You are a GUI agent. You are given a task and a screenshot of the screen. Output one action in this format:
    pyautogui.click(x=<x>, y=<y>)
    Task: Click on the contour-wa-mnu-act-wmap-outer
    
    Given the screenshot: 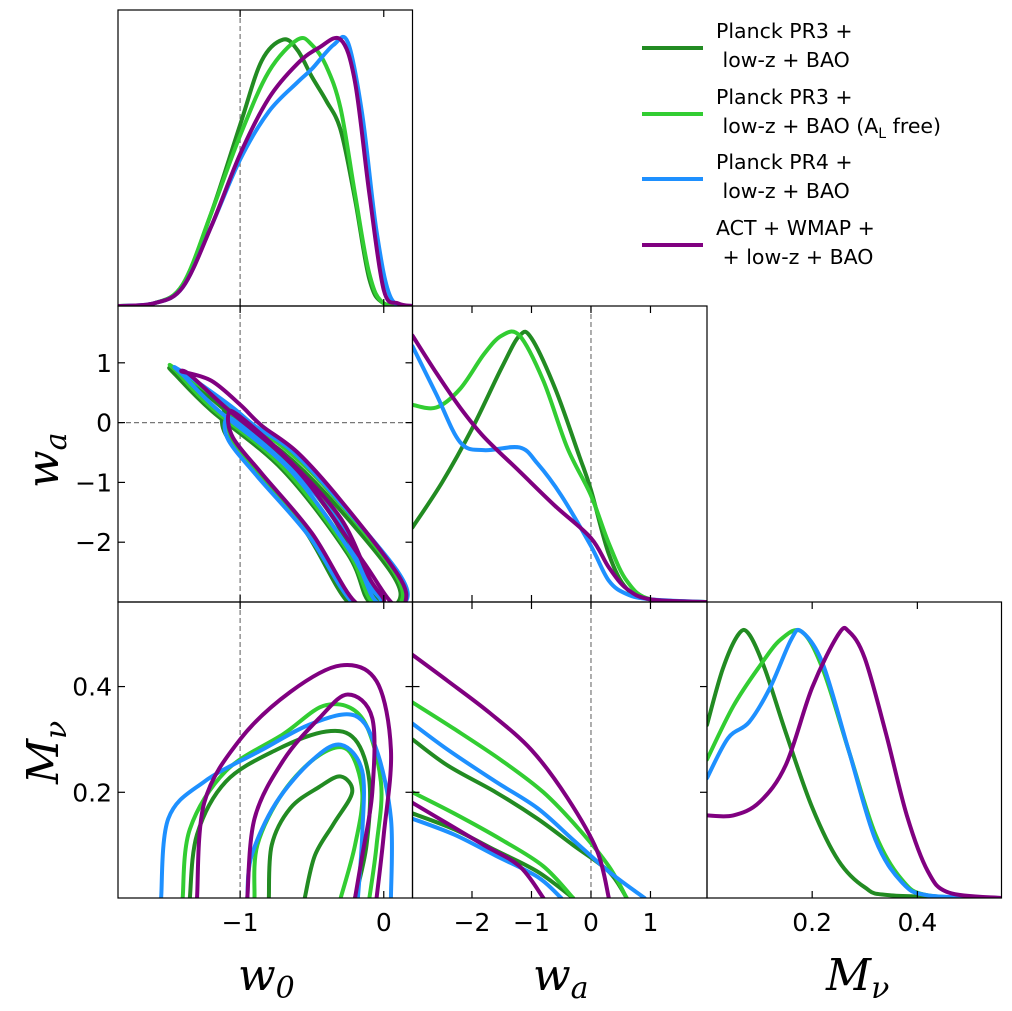 What is the action you would take?
    pyautogui.click(x=511, y=775)
    